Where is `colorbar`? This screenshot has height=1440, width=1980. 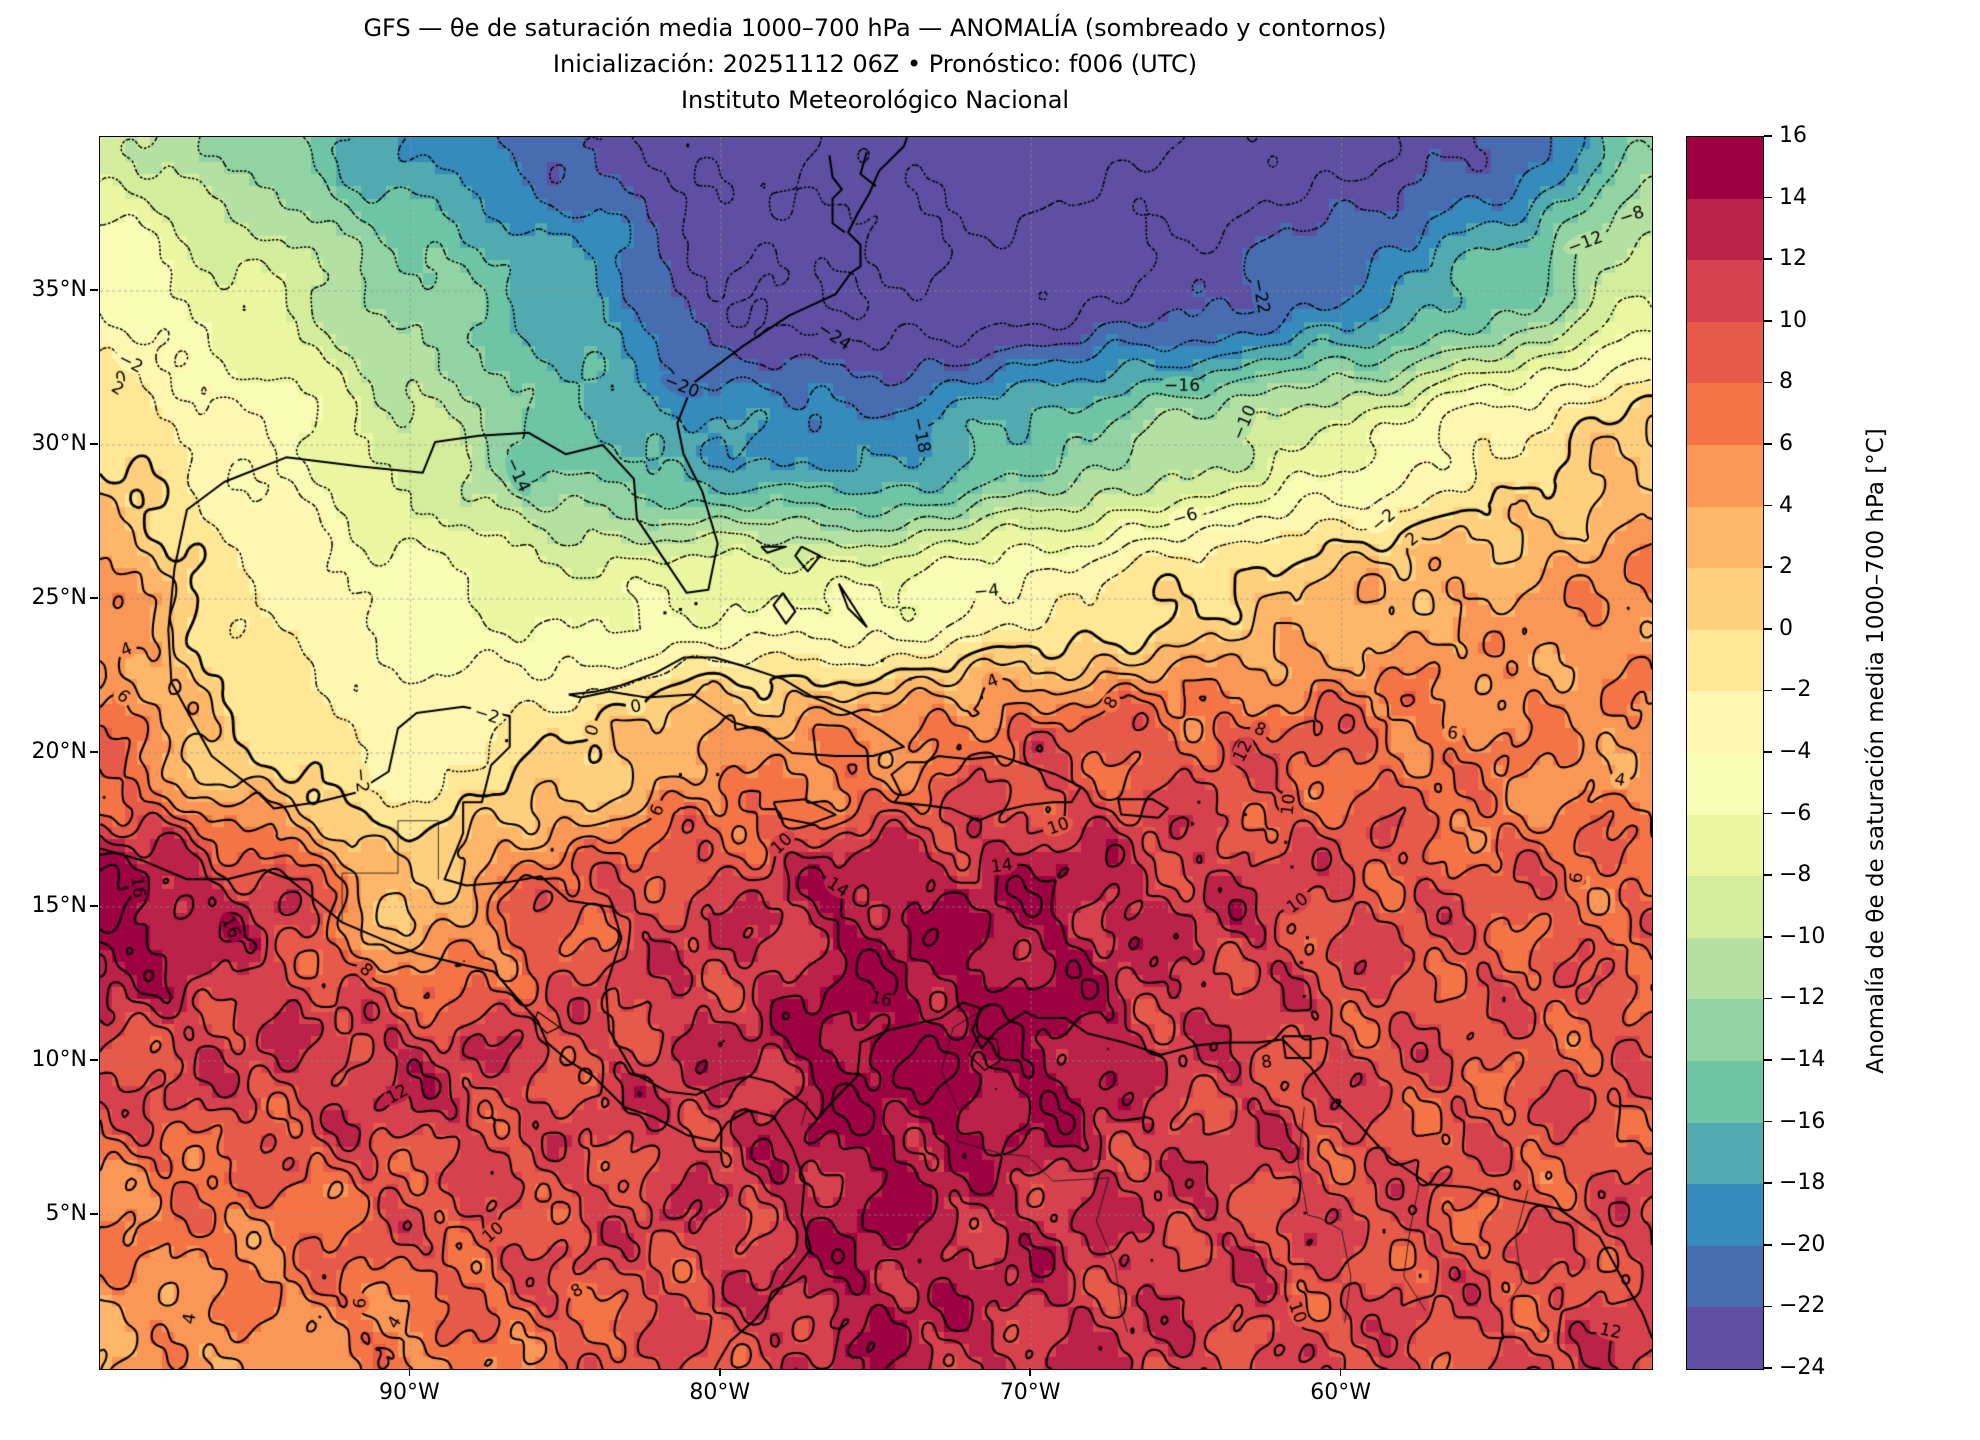 colorbar is located at coordinates (1725, 753).